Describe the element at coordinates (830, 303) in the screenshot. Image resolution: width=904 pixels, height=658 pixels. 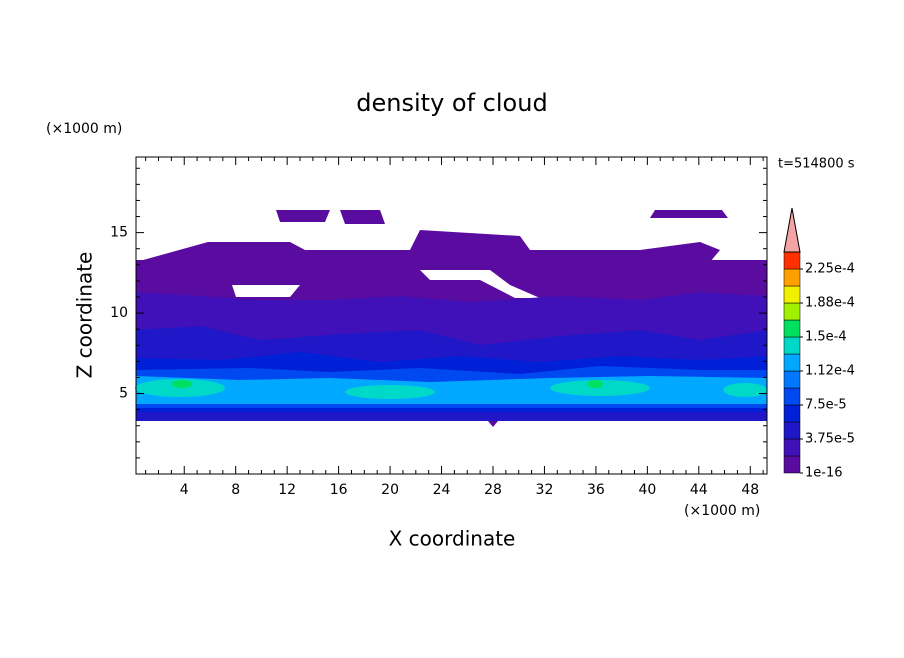
I see `colorbar-tick-label: 1.88e-4` at that location.